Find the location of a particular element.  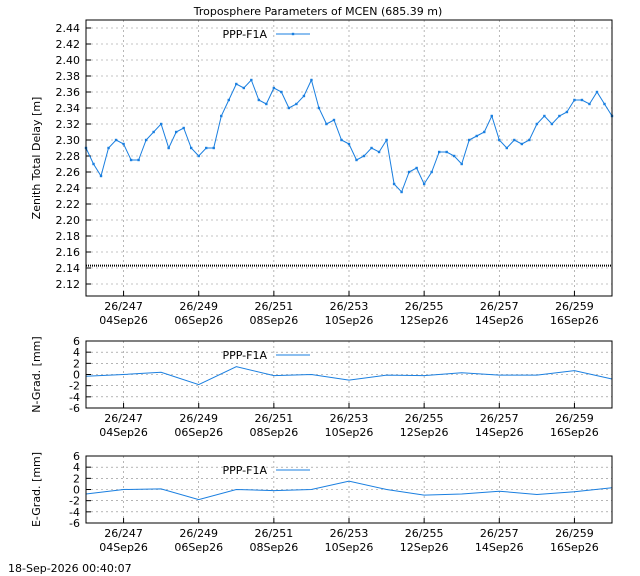

y-tick-label: 2.42 is located at coordinates (68, 44).